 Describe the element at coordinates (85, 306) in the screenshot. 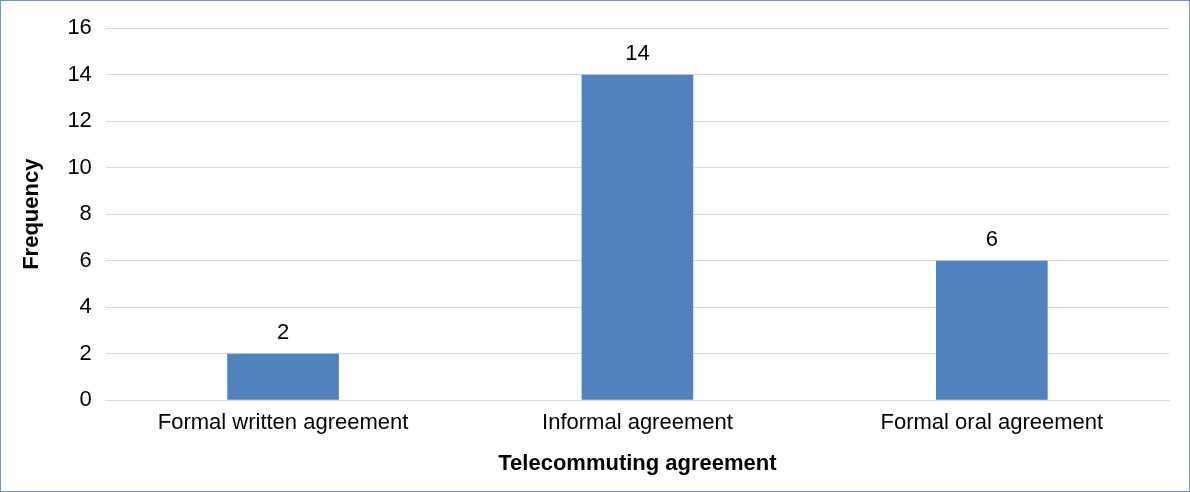

I see `y-tick-label: 4` at that location.